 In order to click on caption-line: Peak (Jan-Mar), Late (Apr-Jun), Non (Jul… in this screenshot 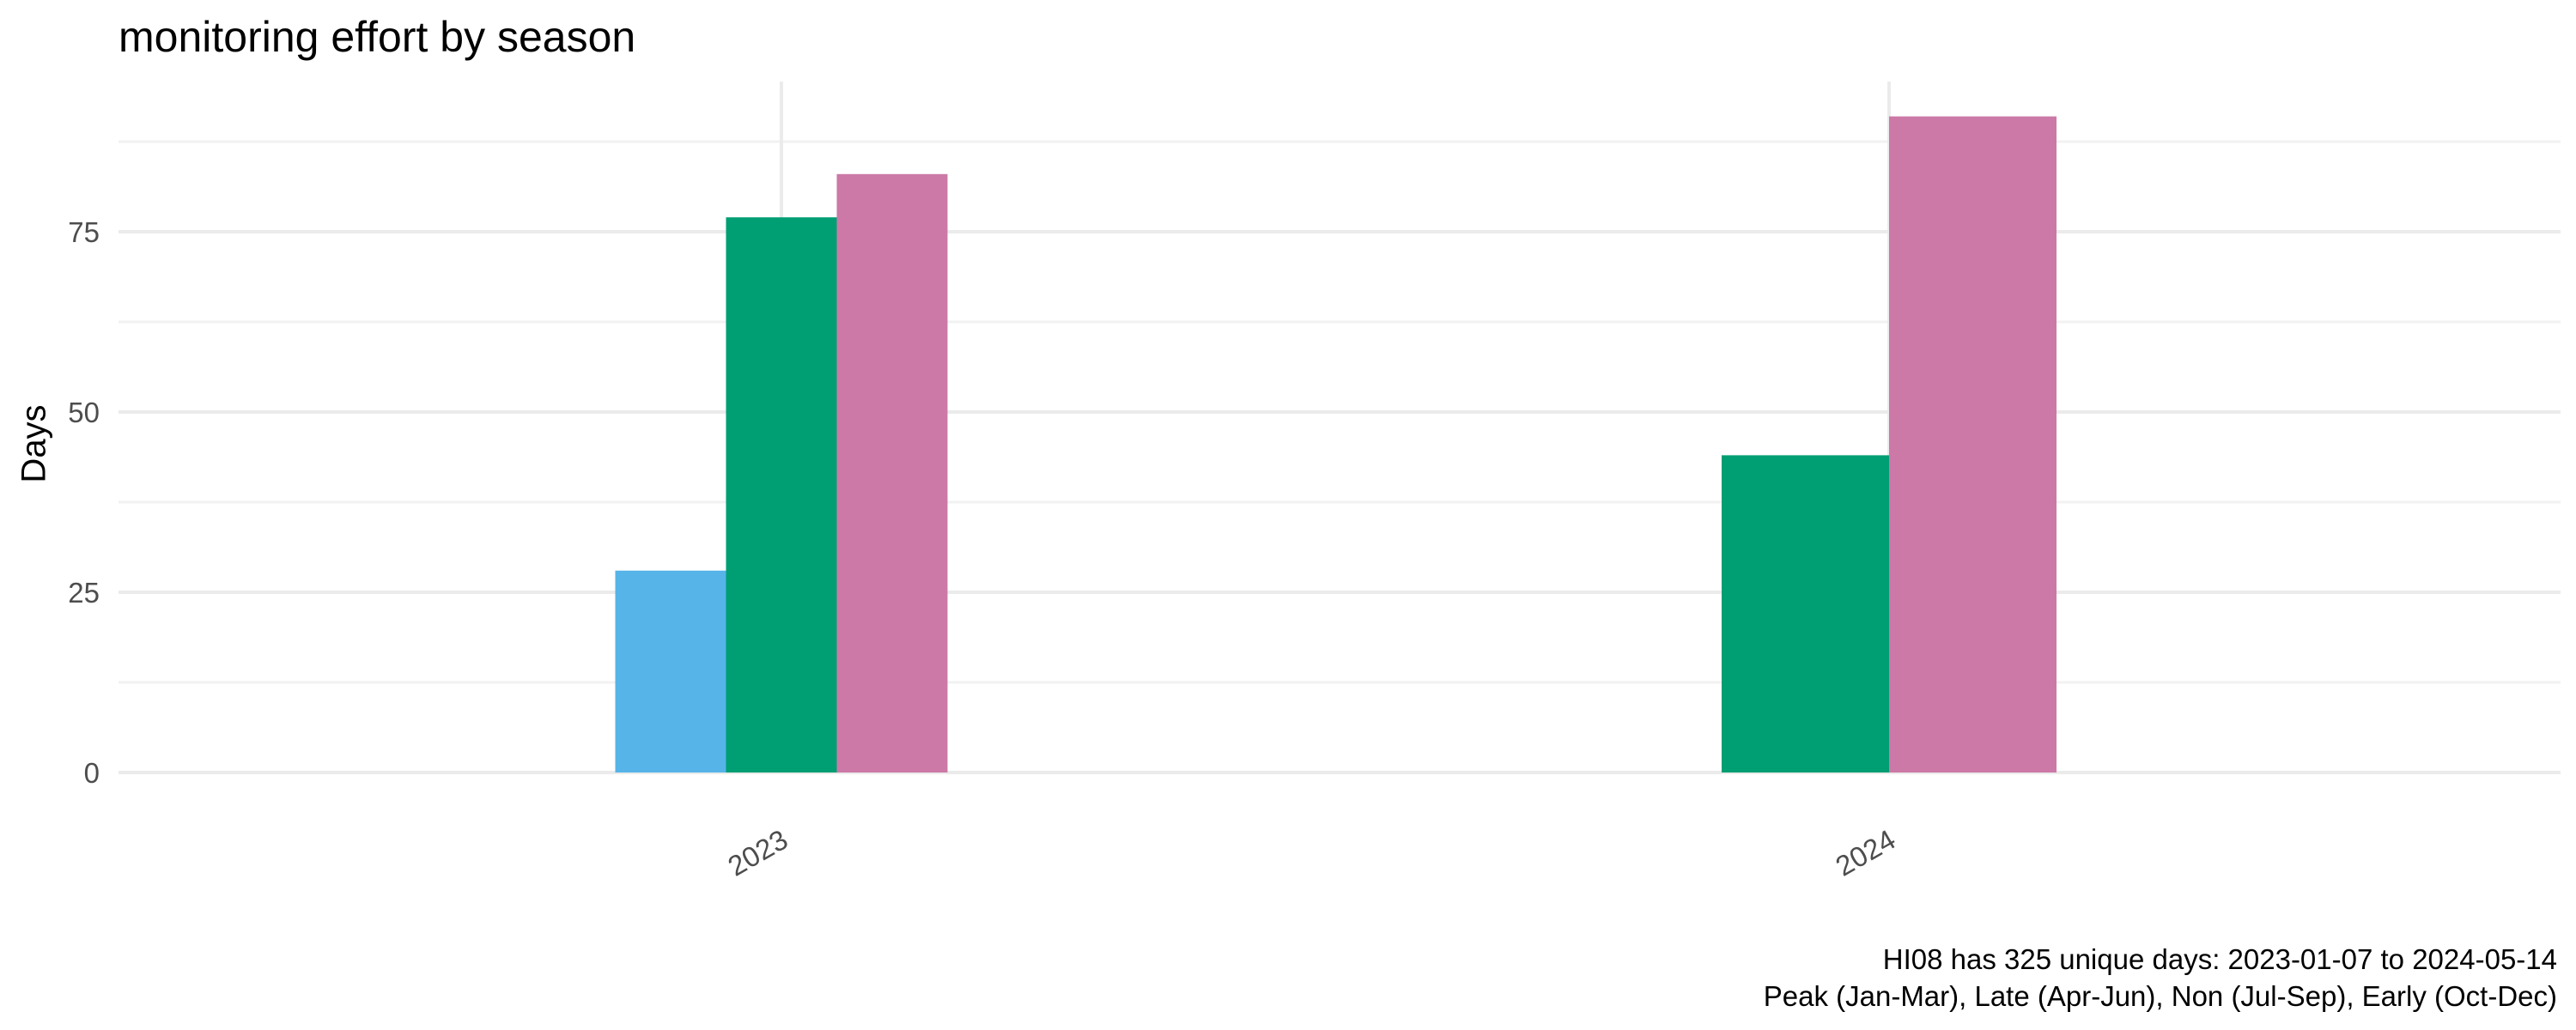, I will do `click(2160, 996)`.